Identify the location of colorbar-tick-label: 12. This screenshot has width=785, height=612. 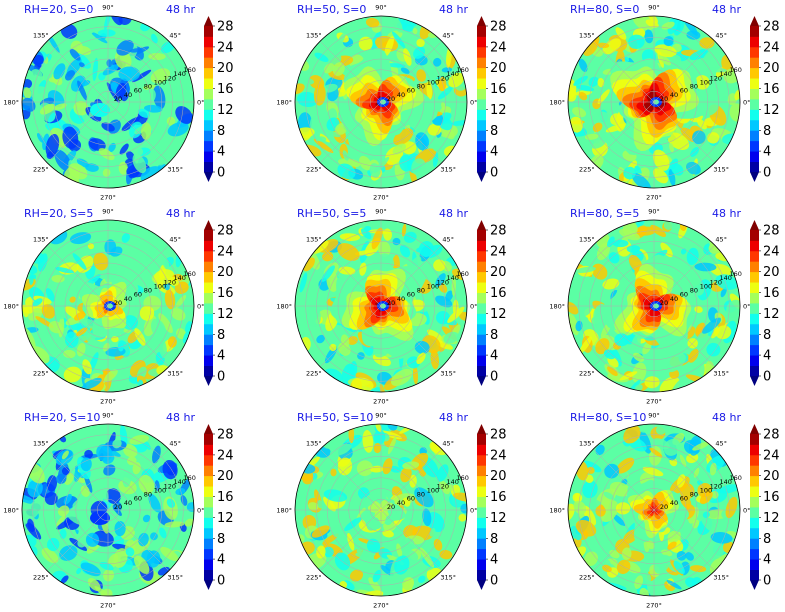
(498, 314).